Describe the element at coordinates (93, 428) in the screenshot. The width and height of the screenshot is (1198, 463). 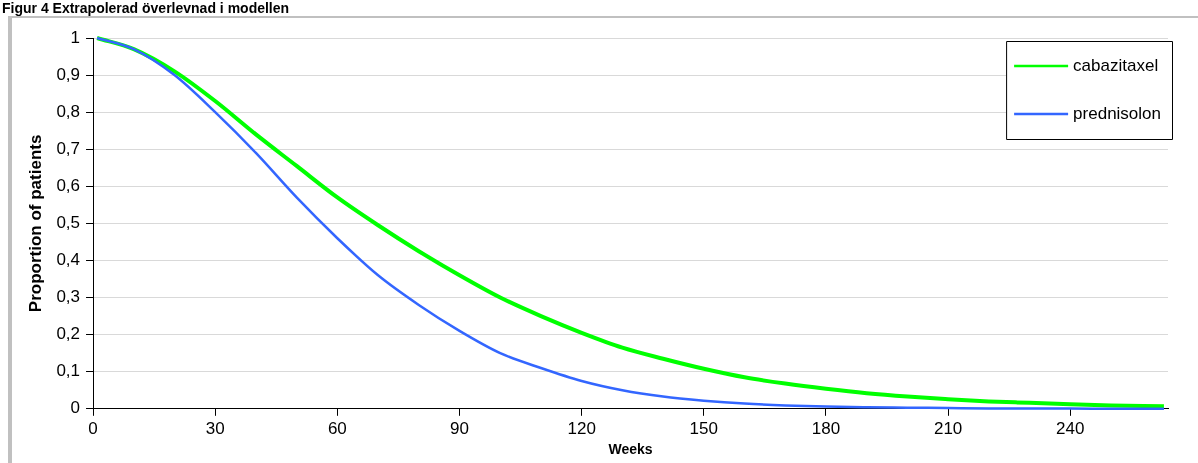
I see `x-tick-label: 0` at that location.